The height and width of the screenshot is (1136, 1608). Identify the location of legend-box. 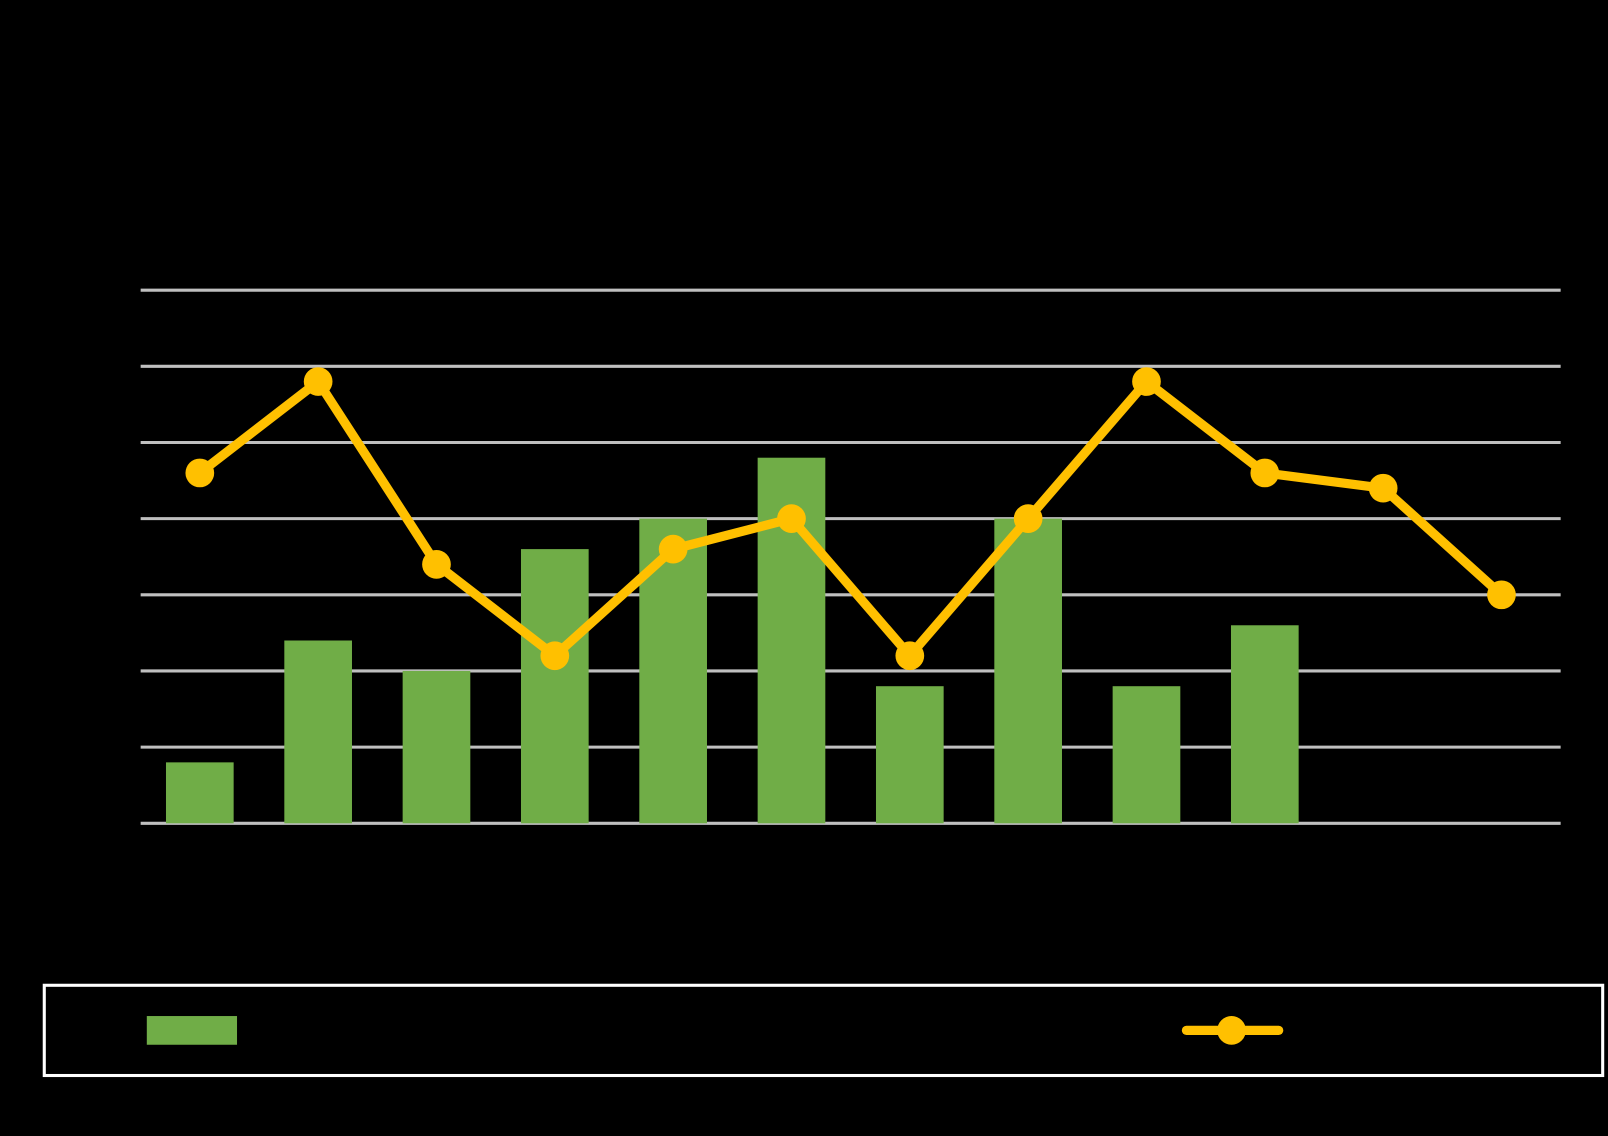
(823, 1030).